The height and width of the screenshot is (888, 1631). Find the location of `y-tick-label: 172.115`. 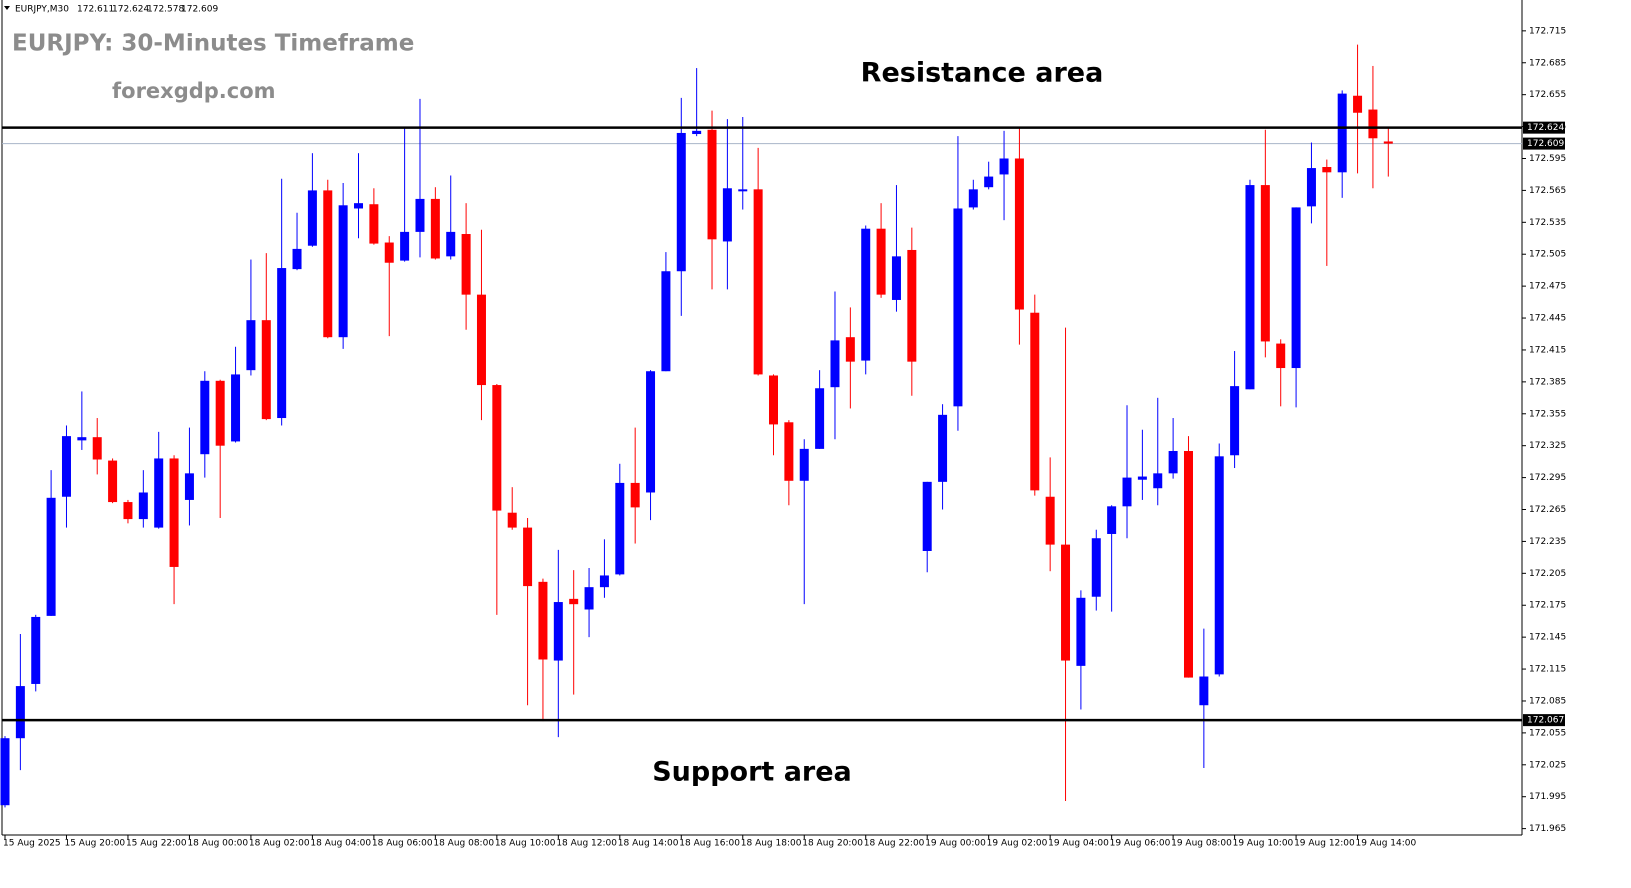

y-tick-label: 172.115 is located at coordinates (1547, 670).